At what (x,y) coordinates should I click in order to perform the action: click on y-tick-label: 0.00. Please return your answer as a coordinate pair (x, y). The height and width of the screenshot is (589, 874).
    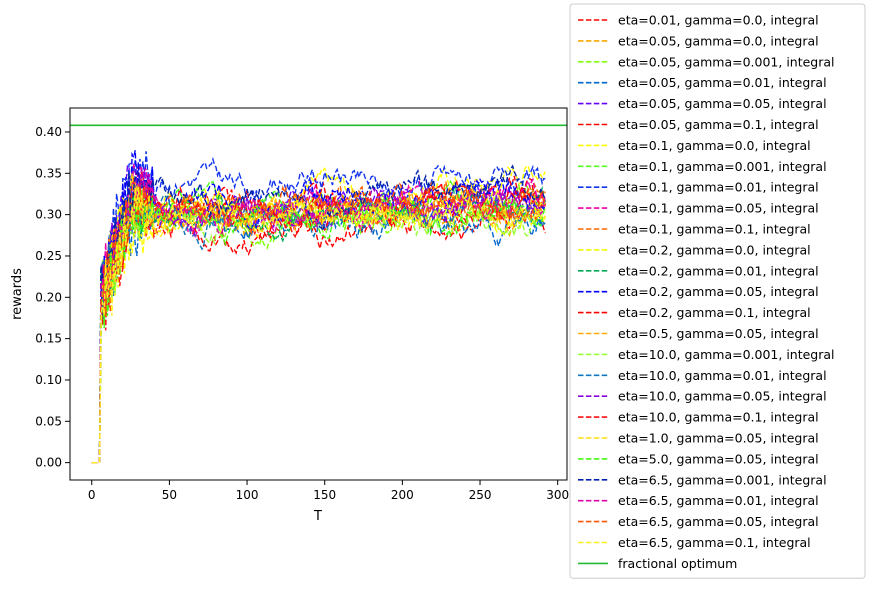
    Looking at the image, I should click on (48, 463).